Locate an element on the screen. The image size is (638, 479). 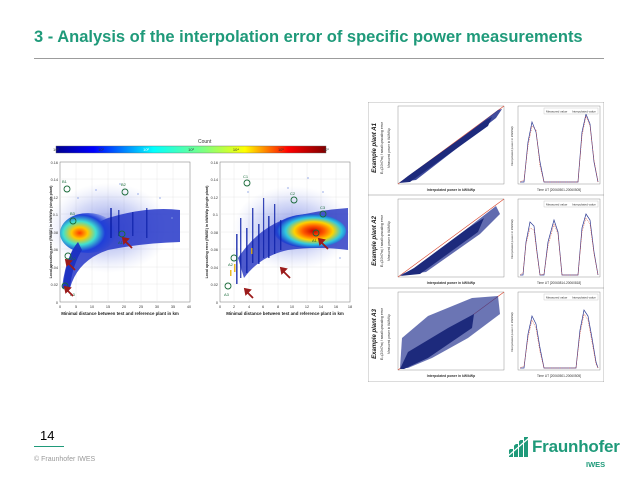
x-tick: 14 is located at coordinates (321, 307).